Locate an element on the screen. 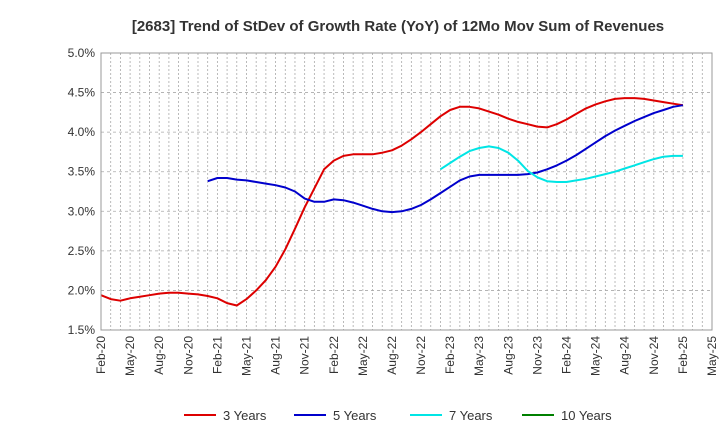 The width and height of the screenshot is (720, 440). legend-label: 5 Years is located at coordinates (355, 415).